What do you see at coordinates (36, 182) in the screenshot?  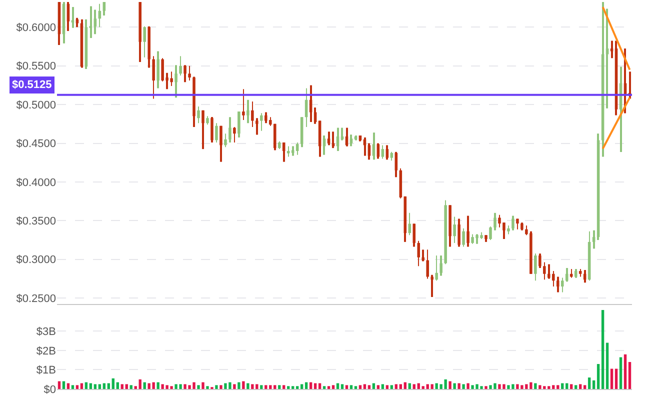 I see `y-tick-label: $0.4000` at bounding box center [36, 182].